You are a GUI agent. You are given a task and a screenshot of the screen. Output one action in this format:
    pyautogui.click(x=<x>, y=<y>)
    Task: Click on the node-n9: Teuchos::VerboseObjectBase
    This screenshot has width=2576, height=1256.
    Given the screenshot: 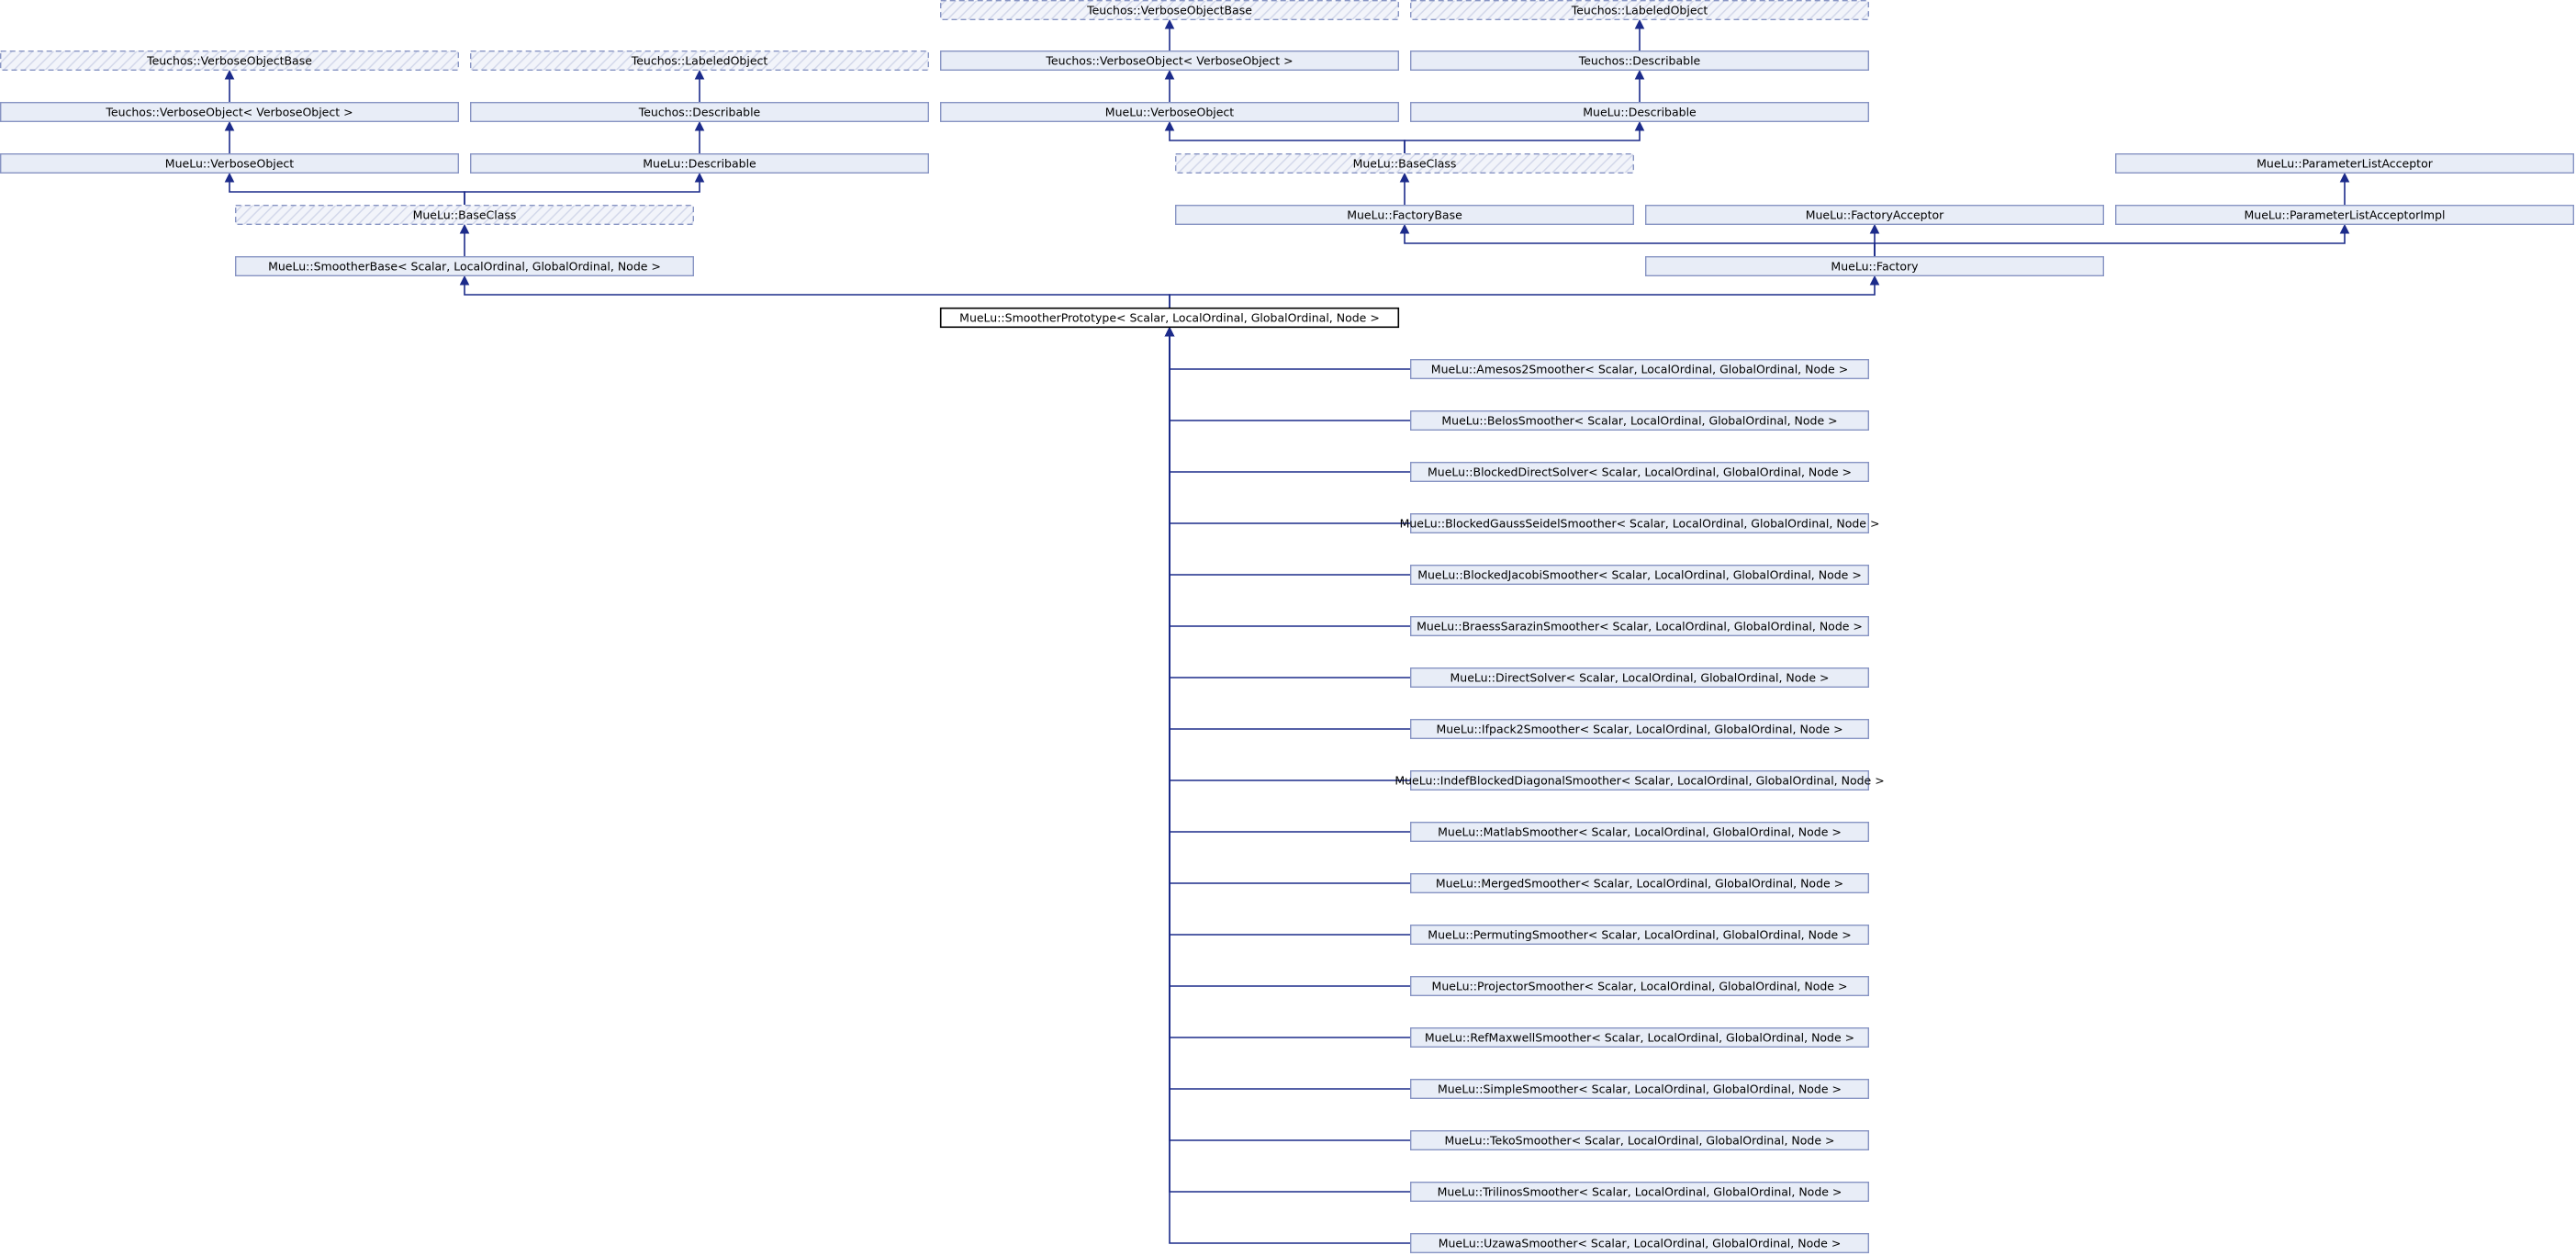 What is the action you would take?
    pyautogui.click(x=1169, y=10)
    